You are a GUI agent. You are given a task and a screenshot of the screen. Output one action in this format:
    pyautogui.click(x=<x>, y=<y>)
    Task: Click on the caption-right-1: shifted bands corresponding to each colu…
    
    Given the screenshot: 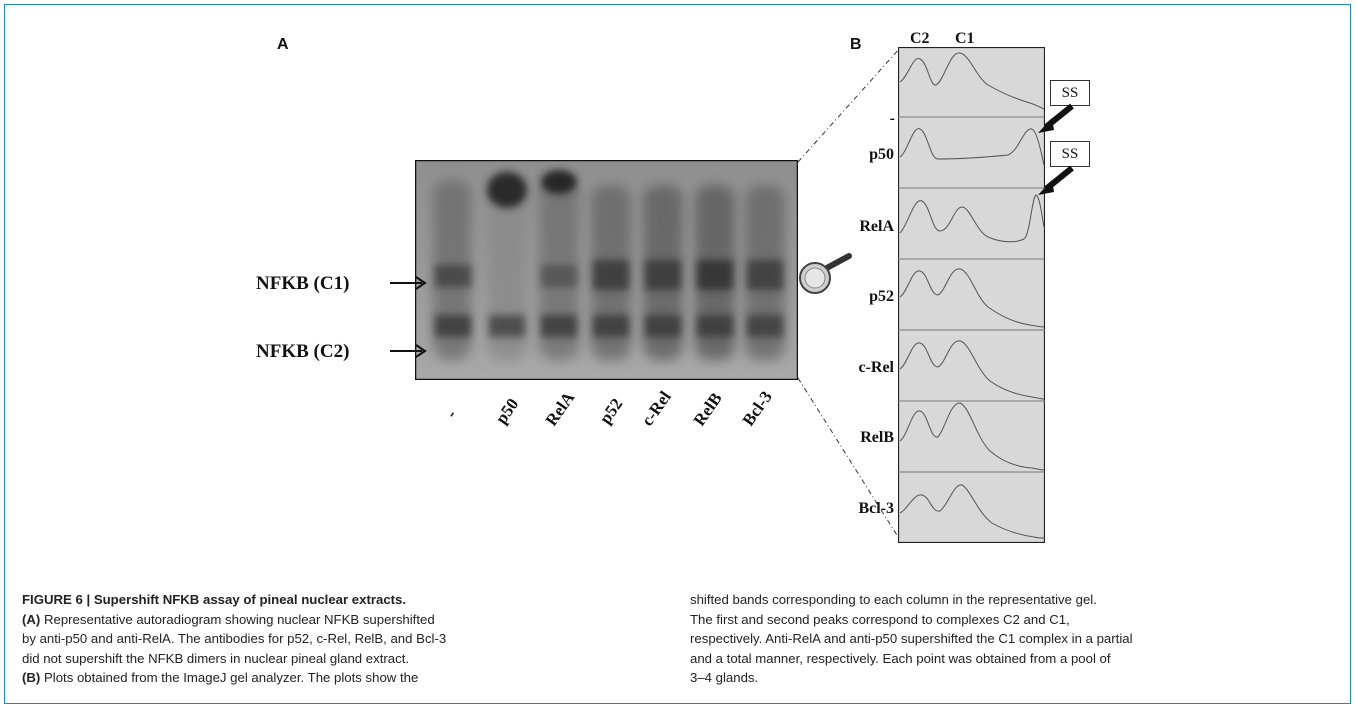 What is the action you would take?
    pyautogui.click(x=893, y=599)
    